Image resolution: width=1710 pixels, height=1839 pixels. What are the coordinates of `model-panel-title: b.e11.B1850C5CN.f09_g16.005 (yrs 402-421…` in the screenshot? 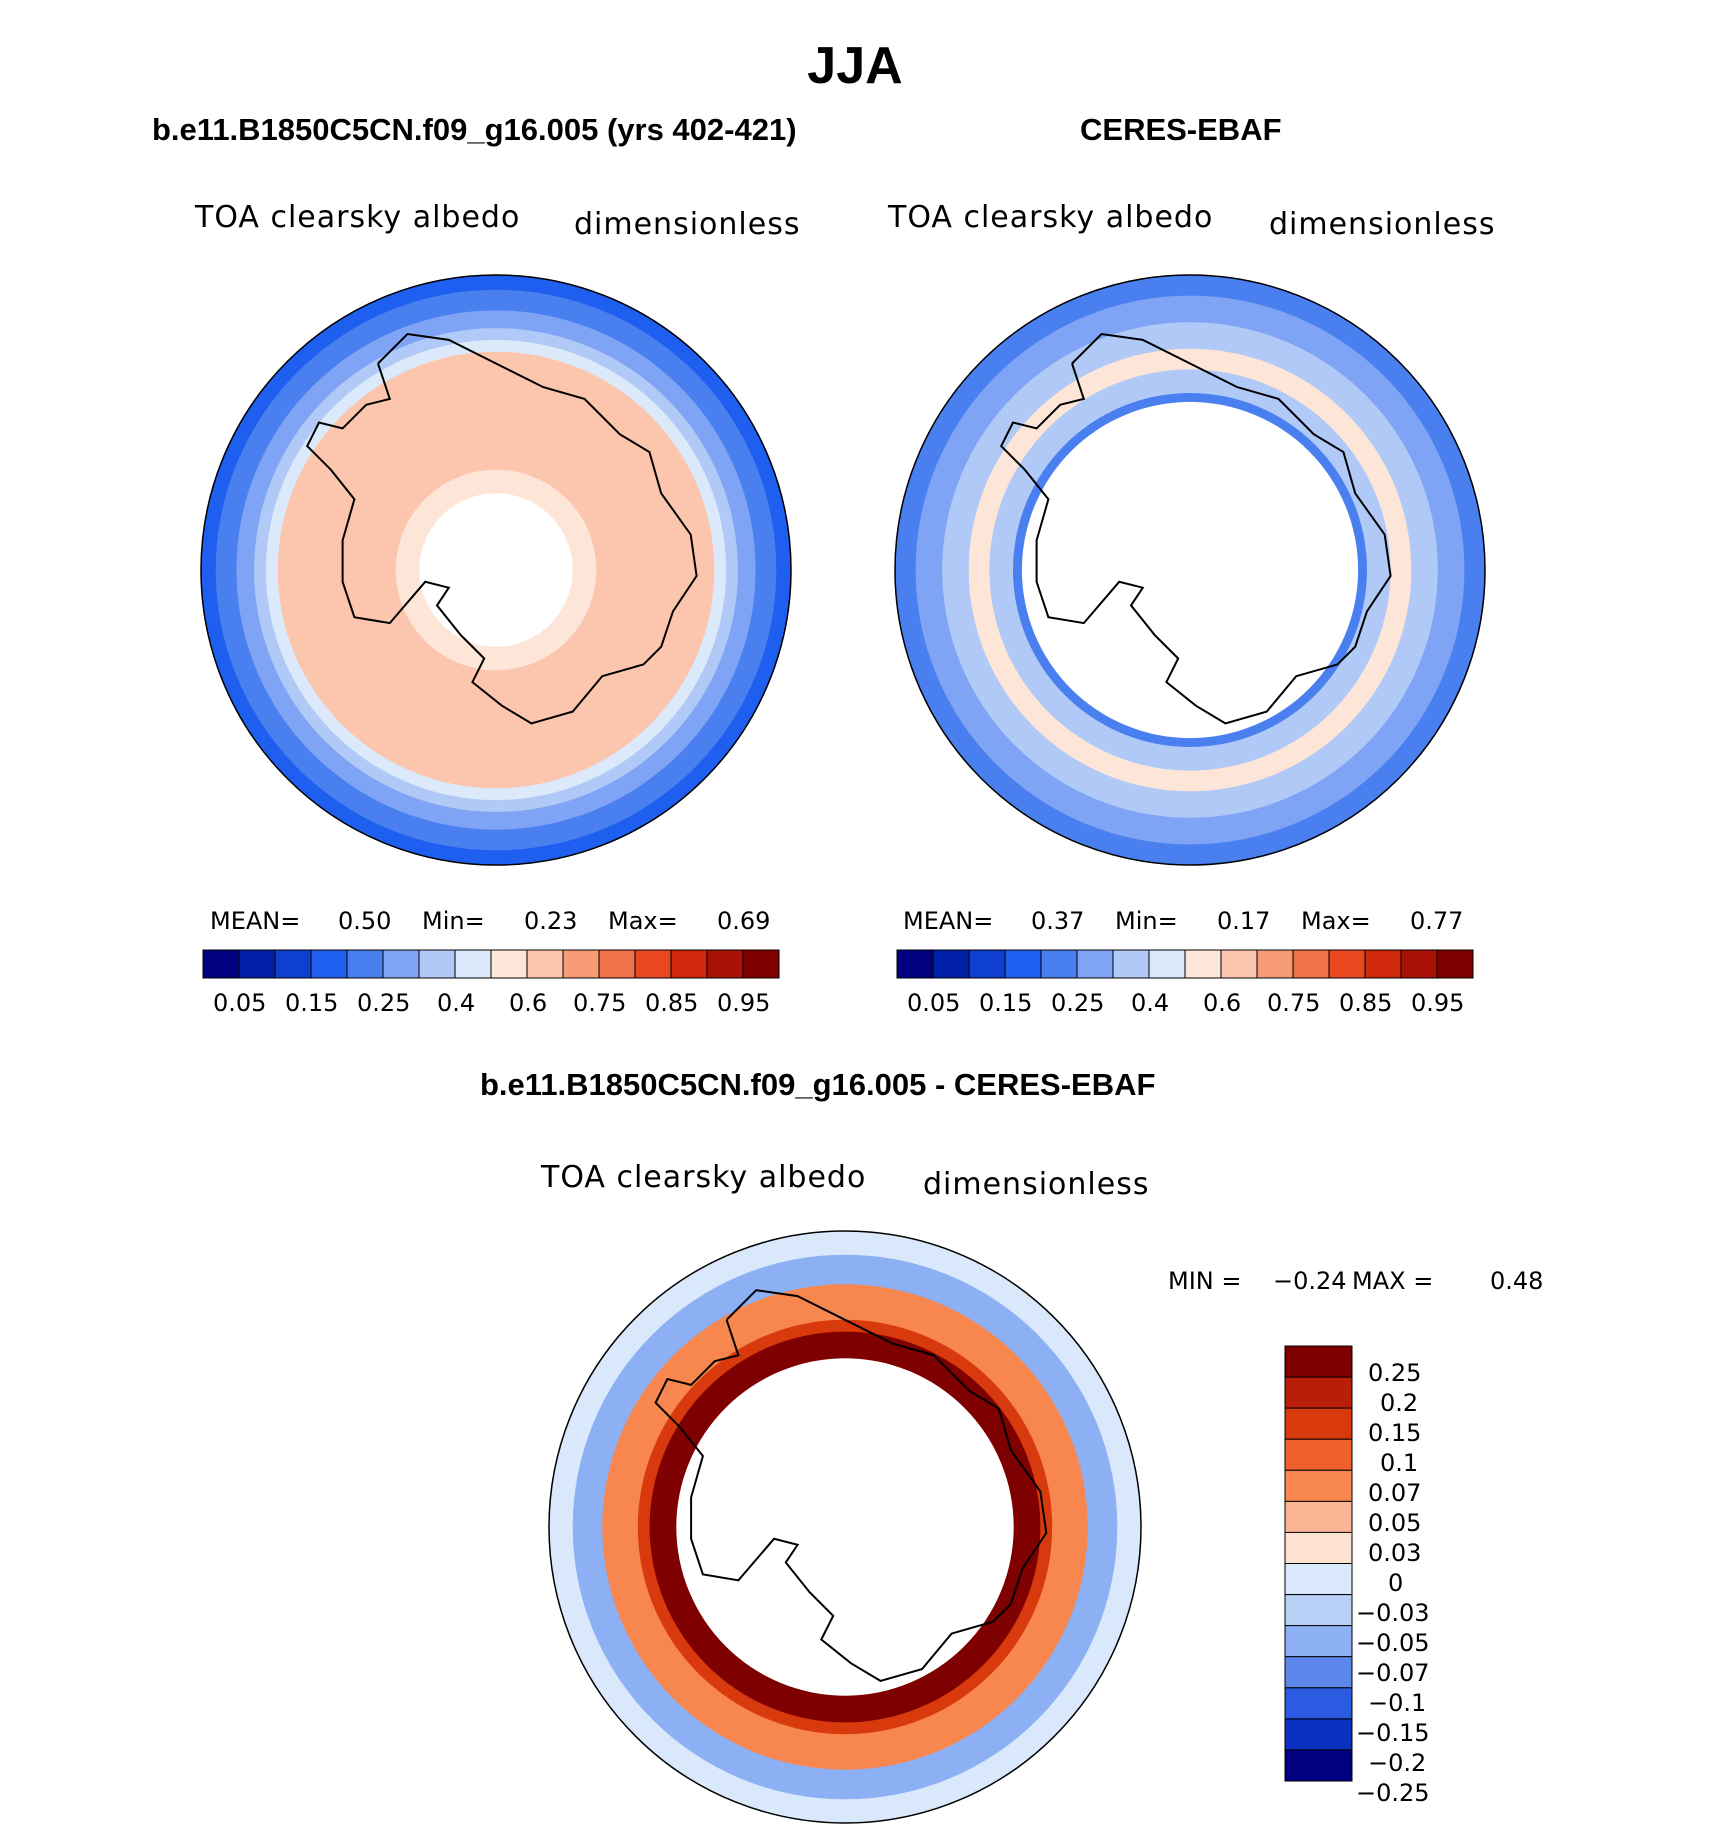 It's located at (474, 129).